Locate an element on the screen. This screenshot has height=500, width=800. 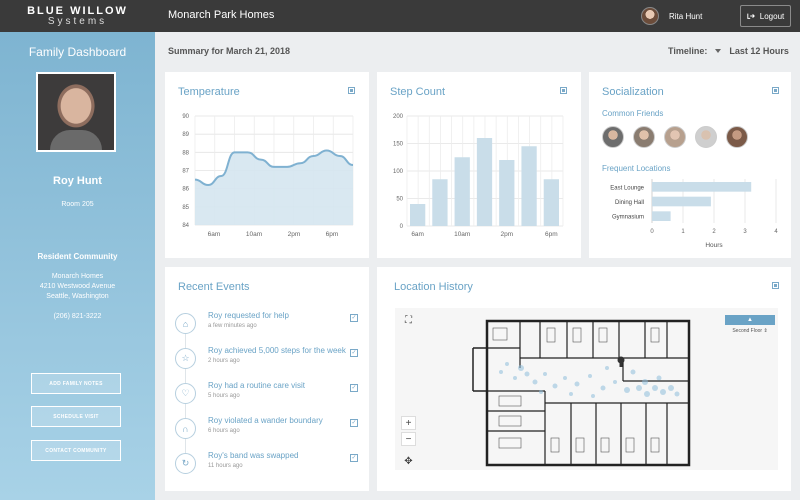
event-text: Roy requested for help is located at coordinates (248, 315).